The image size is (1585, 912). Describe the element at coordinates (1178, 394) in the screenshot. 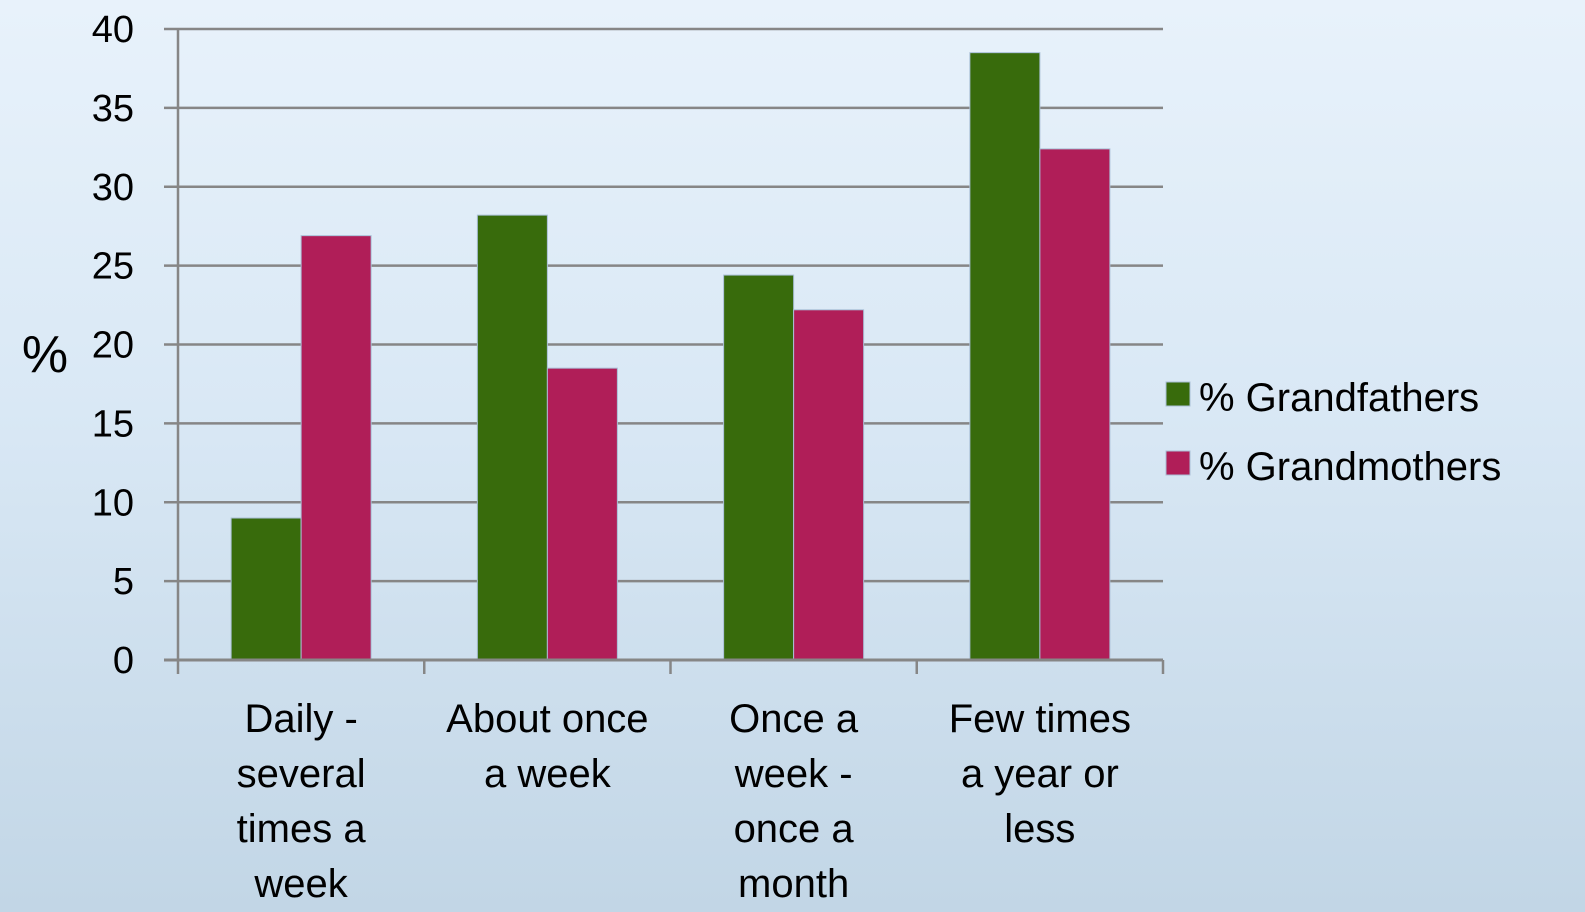

I see `legend-swatch-grandfathers` at that location.